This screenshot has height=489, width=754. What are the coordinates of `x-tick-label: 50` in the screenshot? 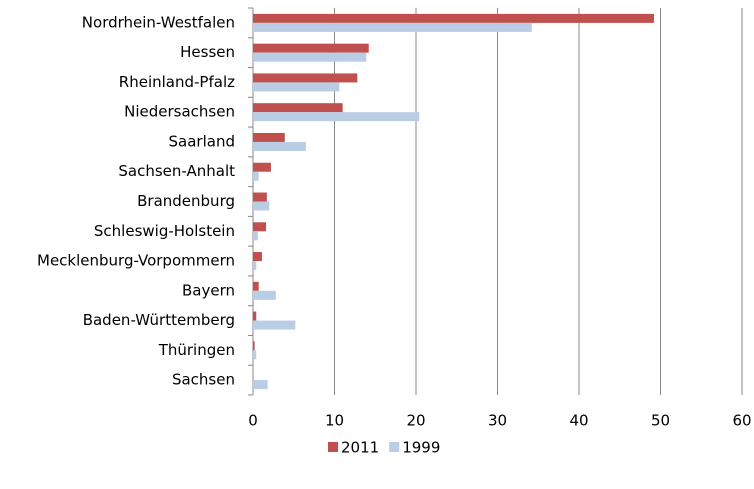 It's located at (660, 421).